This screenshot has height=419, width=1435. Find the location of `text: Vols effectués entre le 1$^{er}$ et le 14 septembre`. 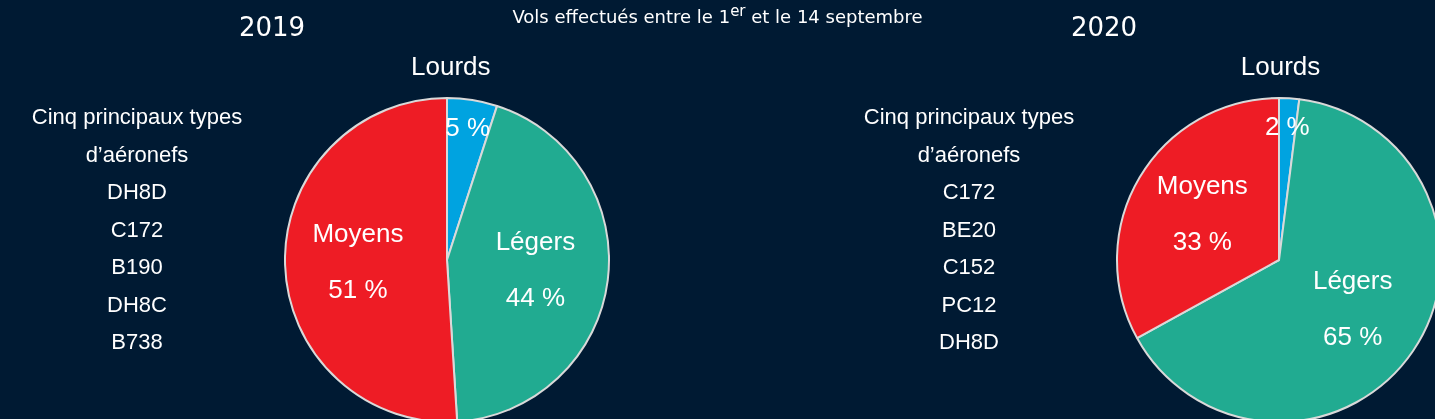

text: Vols effectués entre le 1$^{er}$ et le 14 septembre is located at coordinates (717, 14).